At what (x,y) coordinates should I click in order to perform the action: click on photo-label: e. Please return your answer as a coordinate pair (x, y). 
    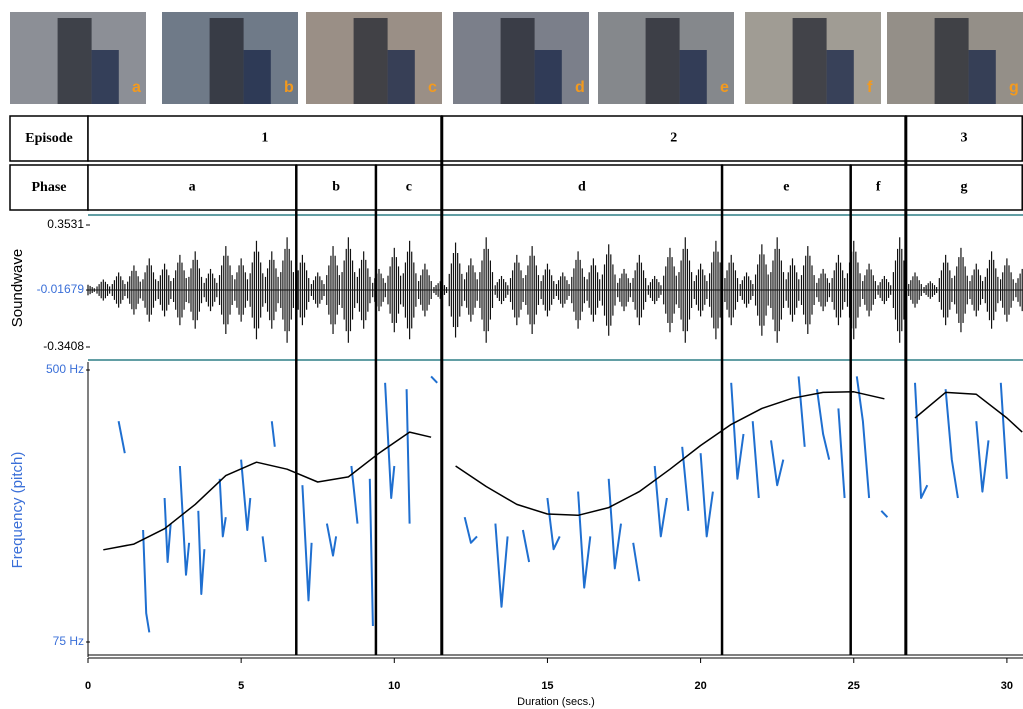
    Looking at the image, I should click on (724, 87).